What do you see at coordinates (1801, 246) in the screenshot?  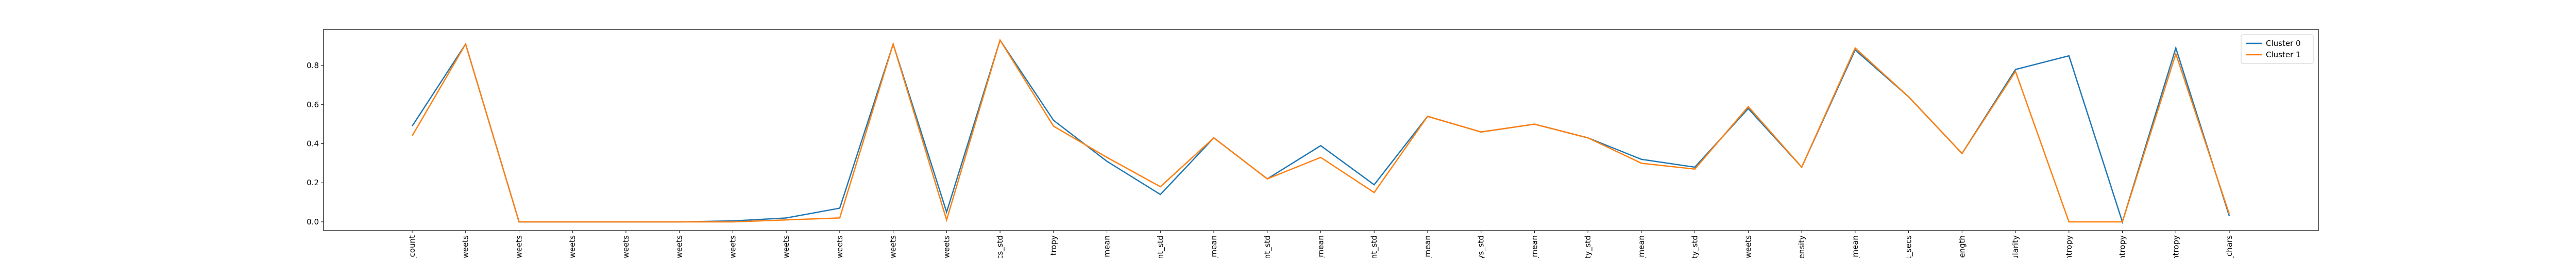 I see `x-tick-label: ensity` at bounding box center [1801, 246].